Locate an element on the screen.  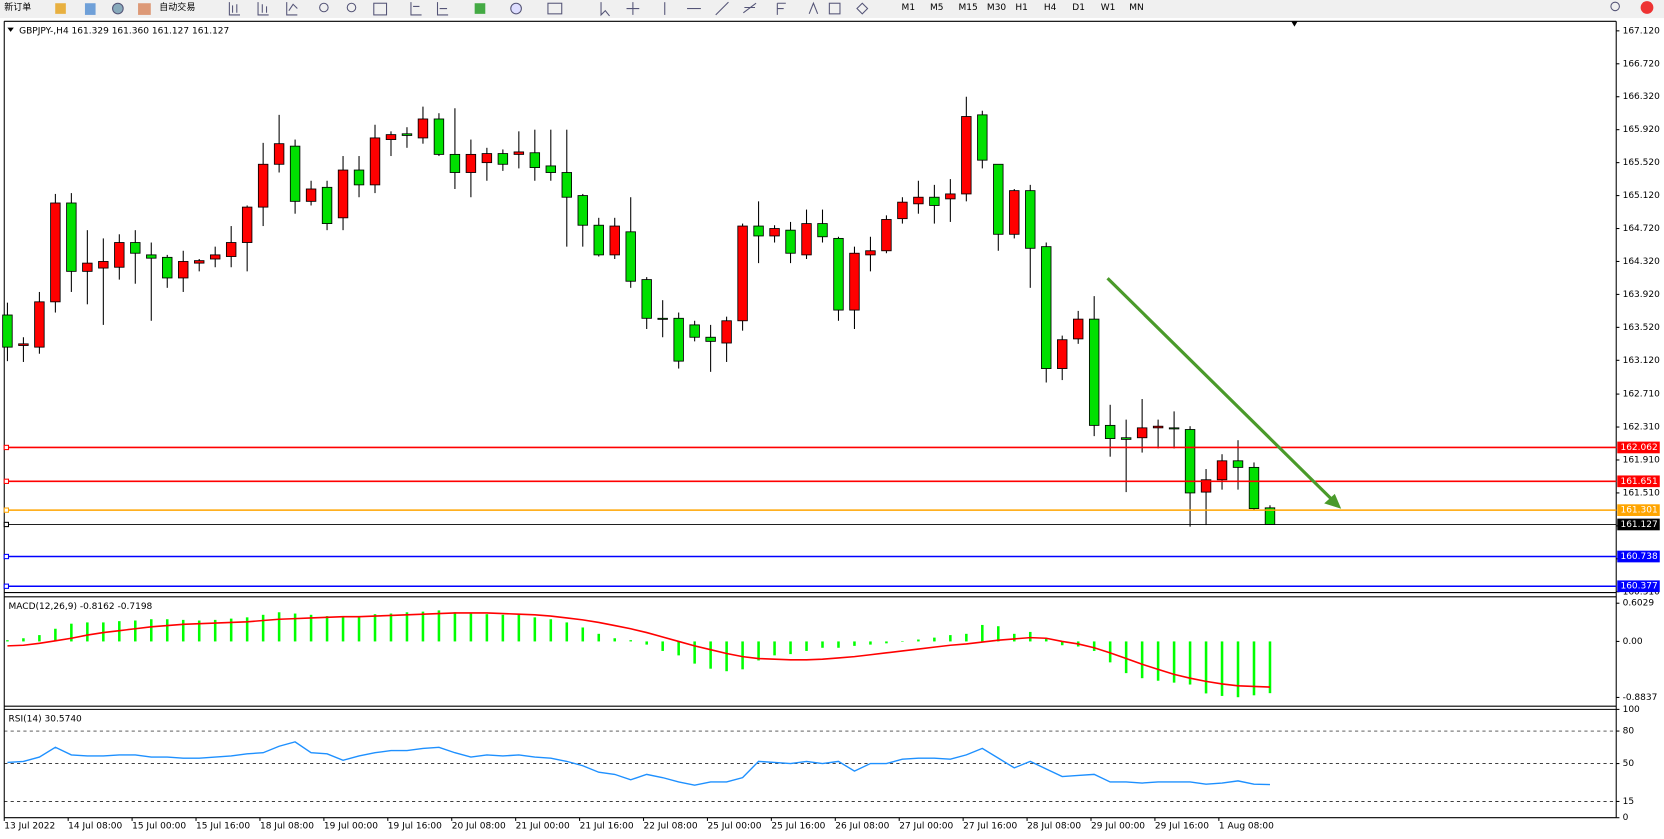
panel-title: MACD(12,26,9) -0.8162 -0.7198 is located at coordinates (80, 607).